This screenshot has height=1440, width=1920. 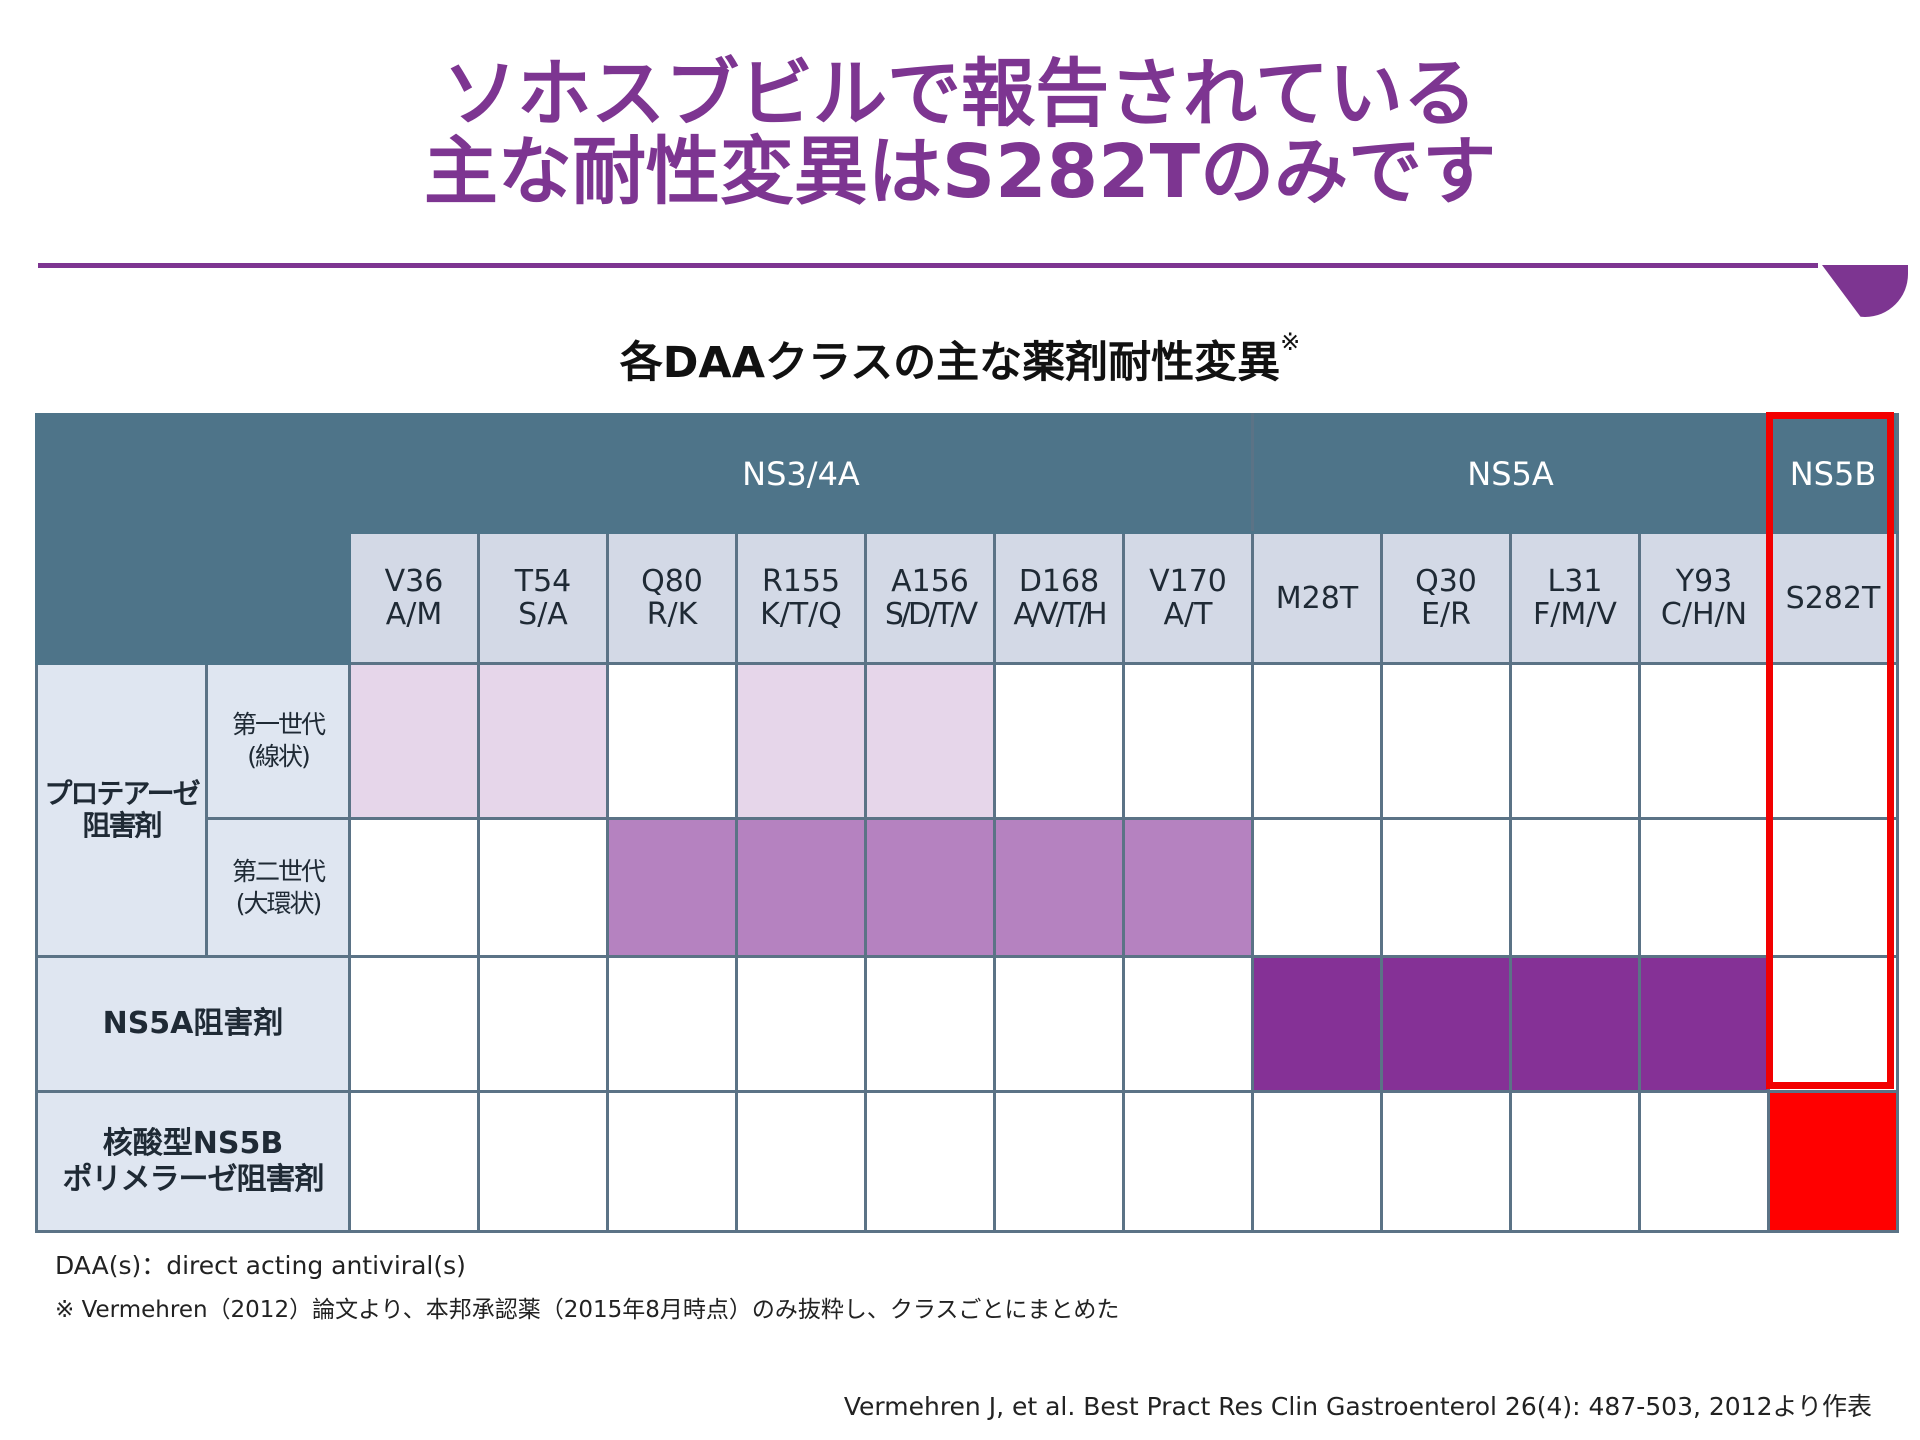 I want to click on group-ns5b: NS5B, so click(x=1833, y=473).